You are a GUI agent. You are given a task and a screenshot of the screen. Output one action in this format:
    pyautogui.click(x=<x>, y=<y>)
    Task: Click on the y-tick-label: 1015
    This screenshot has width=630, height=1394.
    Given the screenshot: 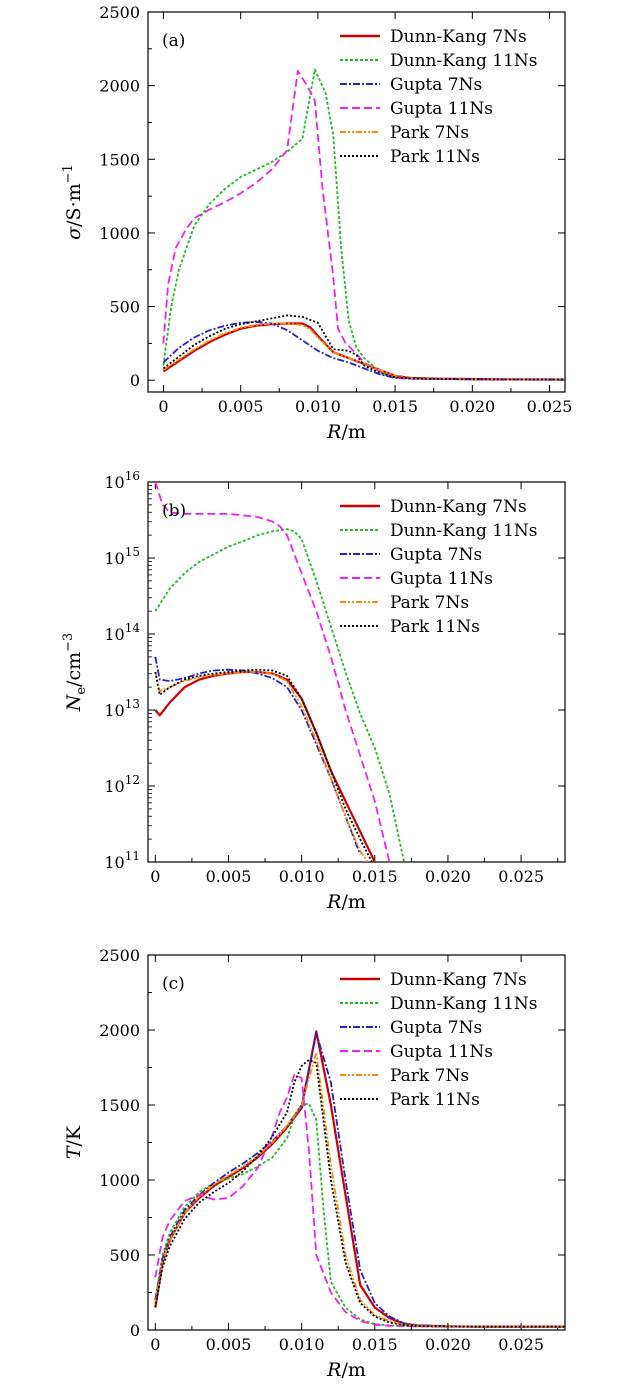 What is the action you would take?
    pyautogui.click(x=122, y=556)
    